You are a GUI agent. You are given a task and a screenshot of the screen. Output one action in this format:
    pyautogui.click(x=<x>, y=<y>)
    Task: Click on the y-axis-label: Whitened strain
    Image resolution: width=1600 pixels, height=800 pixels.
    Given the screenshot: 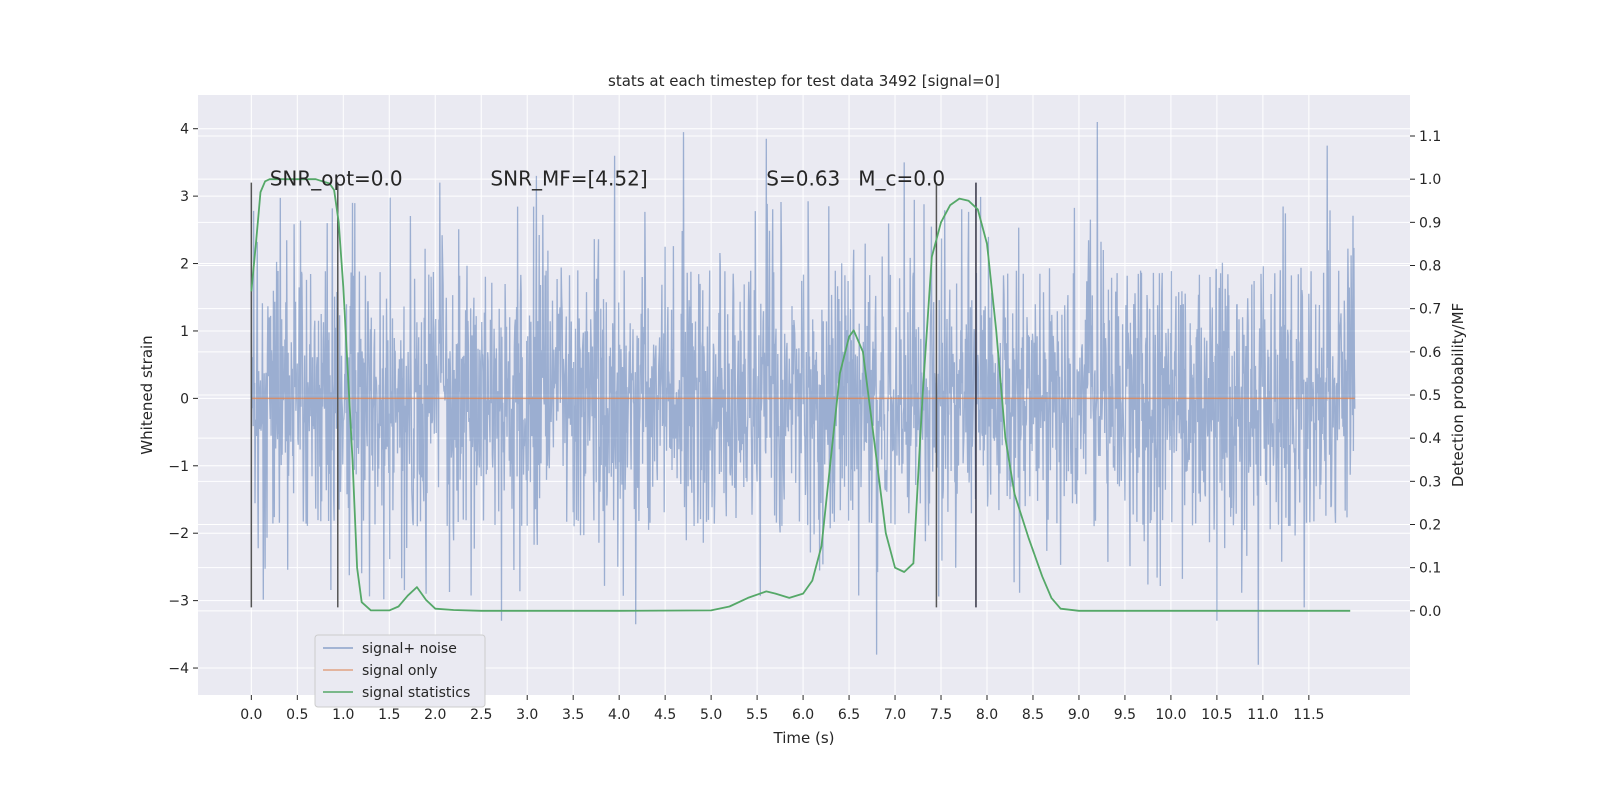 What is the action you would take?
    pyautogui.click(x=147, y=394)
    